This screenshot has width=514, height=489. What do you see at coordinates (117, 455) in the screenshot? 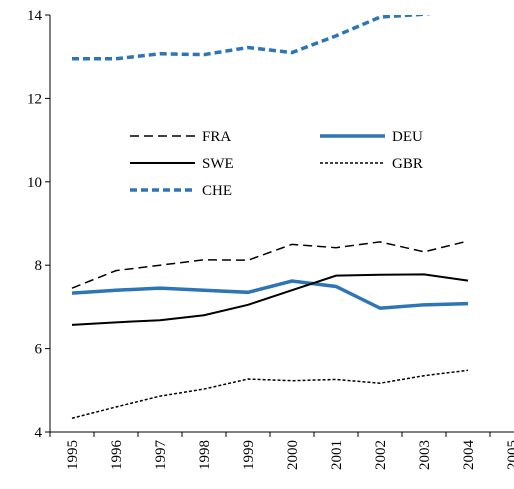
I see `x-tick-label: 1996` at bounding box center [117, 455].